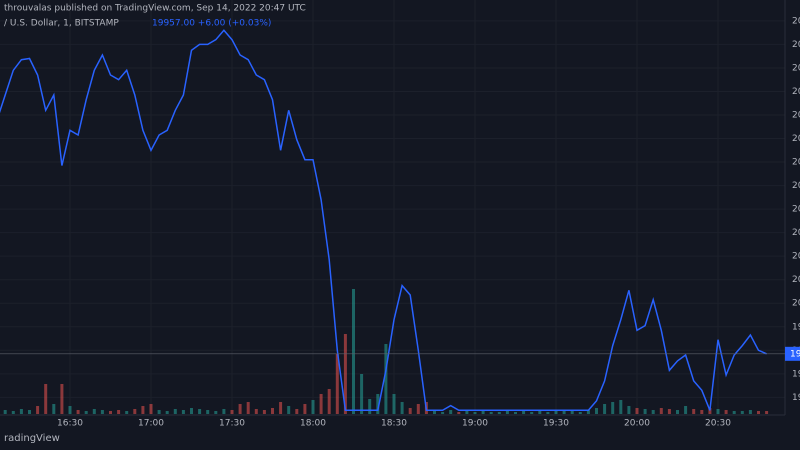 The width and height of the screenshot is (800, 450). I want to click on last-price-box, so click(792, 353).